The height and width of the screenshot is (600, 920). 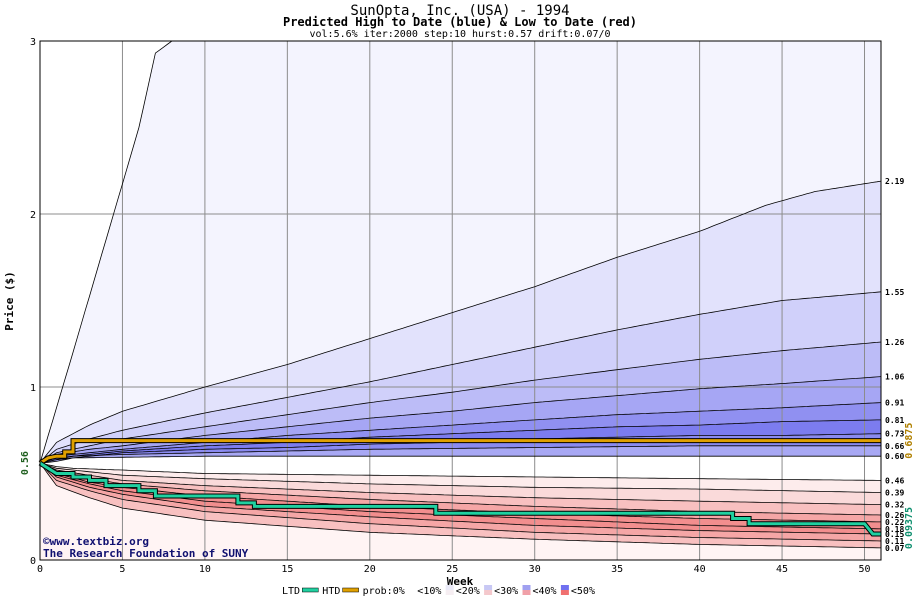 What do you see at coordinates (9, 301) in the screenshot?
I see `y-axis-label: Price ($)` at bounding box center [9, 301].